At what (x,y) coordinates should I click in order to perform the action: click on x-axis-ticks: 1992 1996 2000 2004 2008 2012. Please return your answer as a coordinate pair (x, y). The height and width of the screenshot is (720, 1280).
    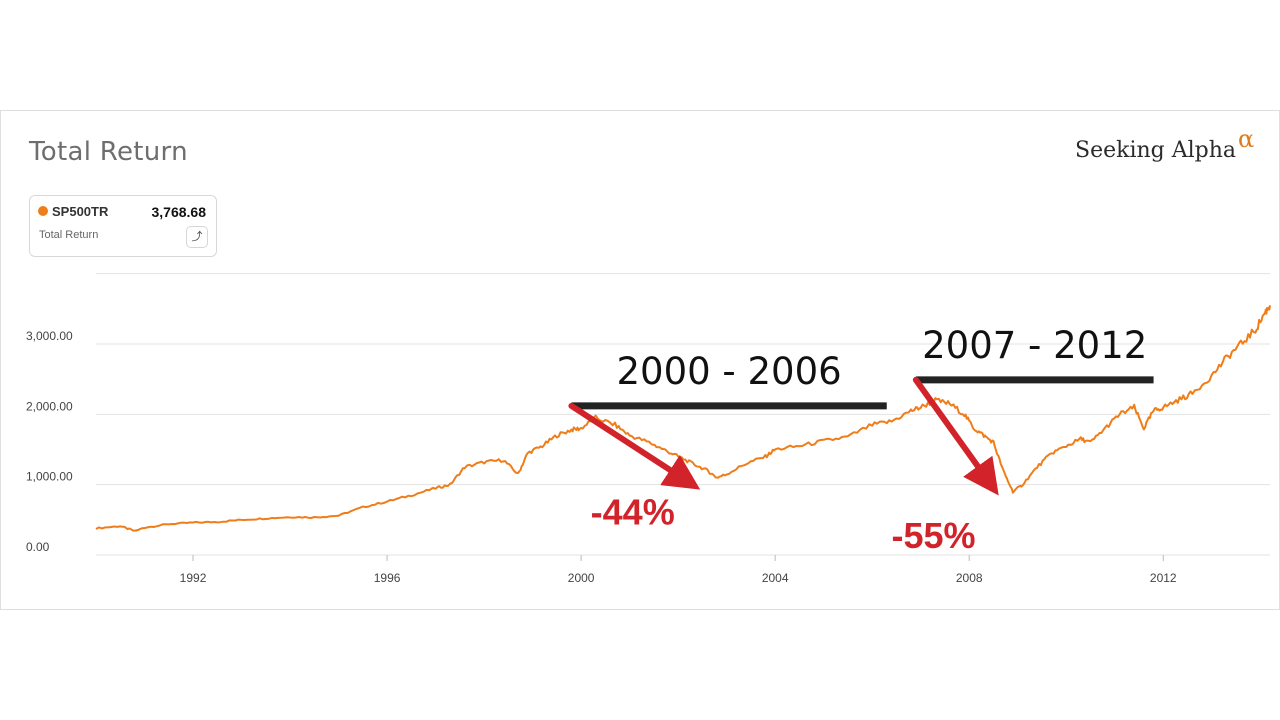
    Looking at the image, I should click on (678, 570).